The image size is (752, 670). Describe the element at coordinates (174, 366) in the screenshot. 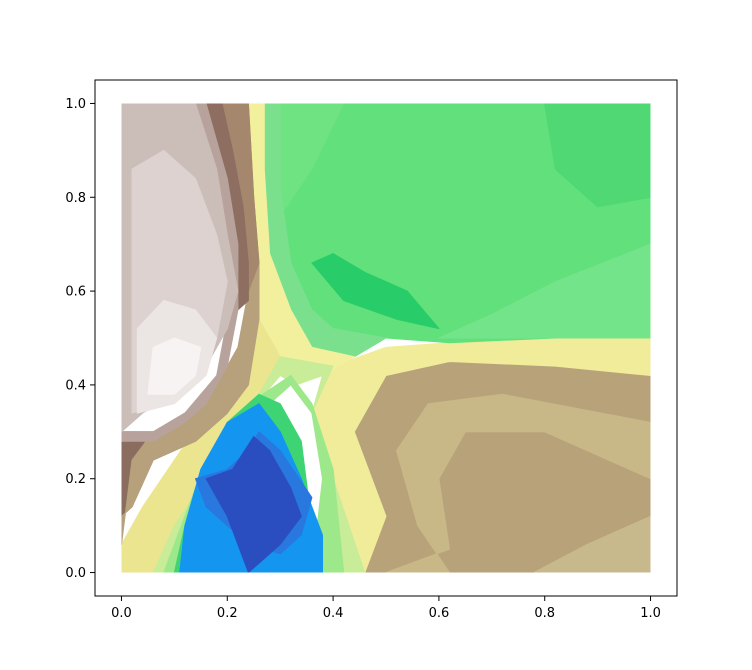

I see `region-near-white` at that location.